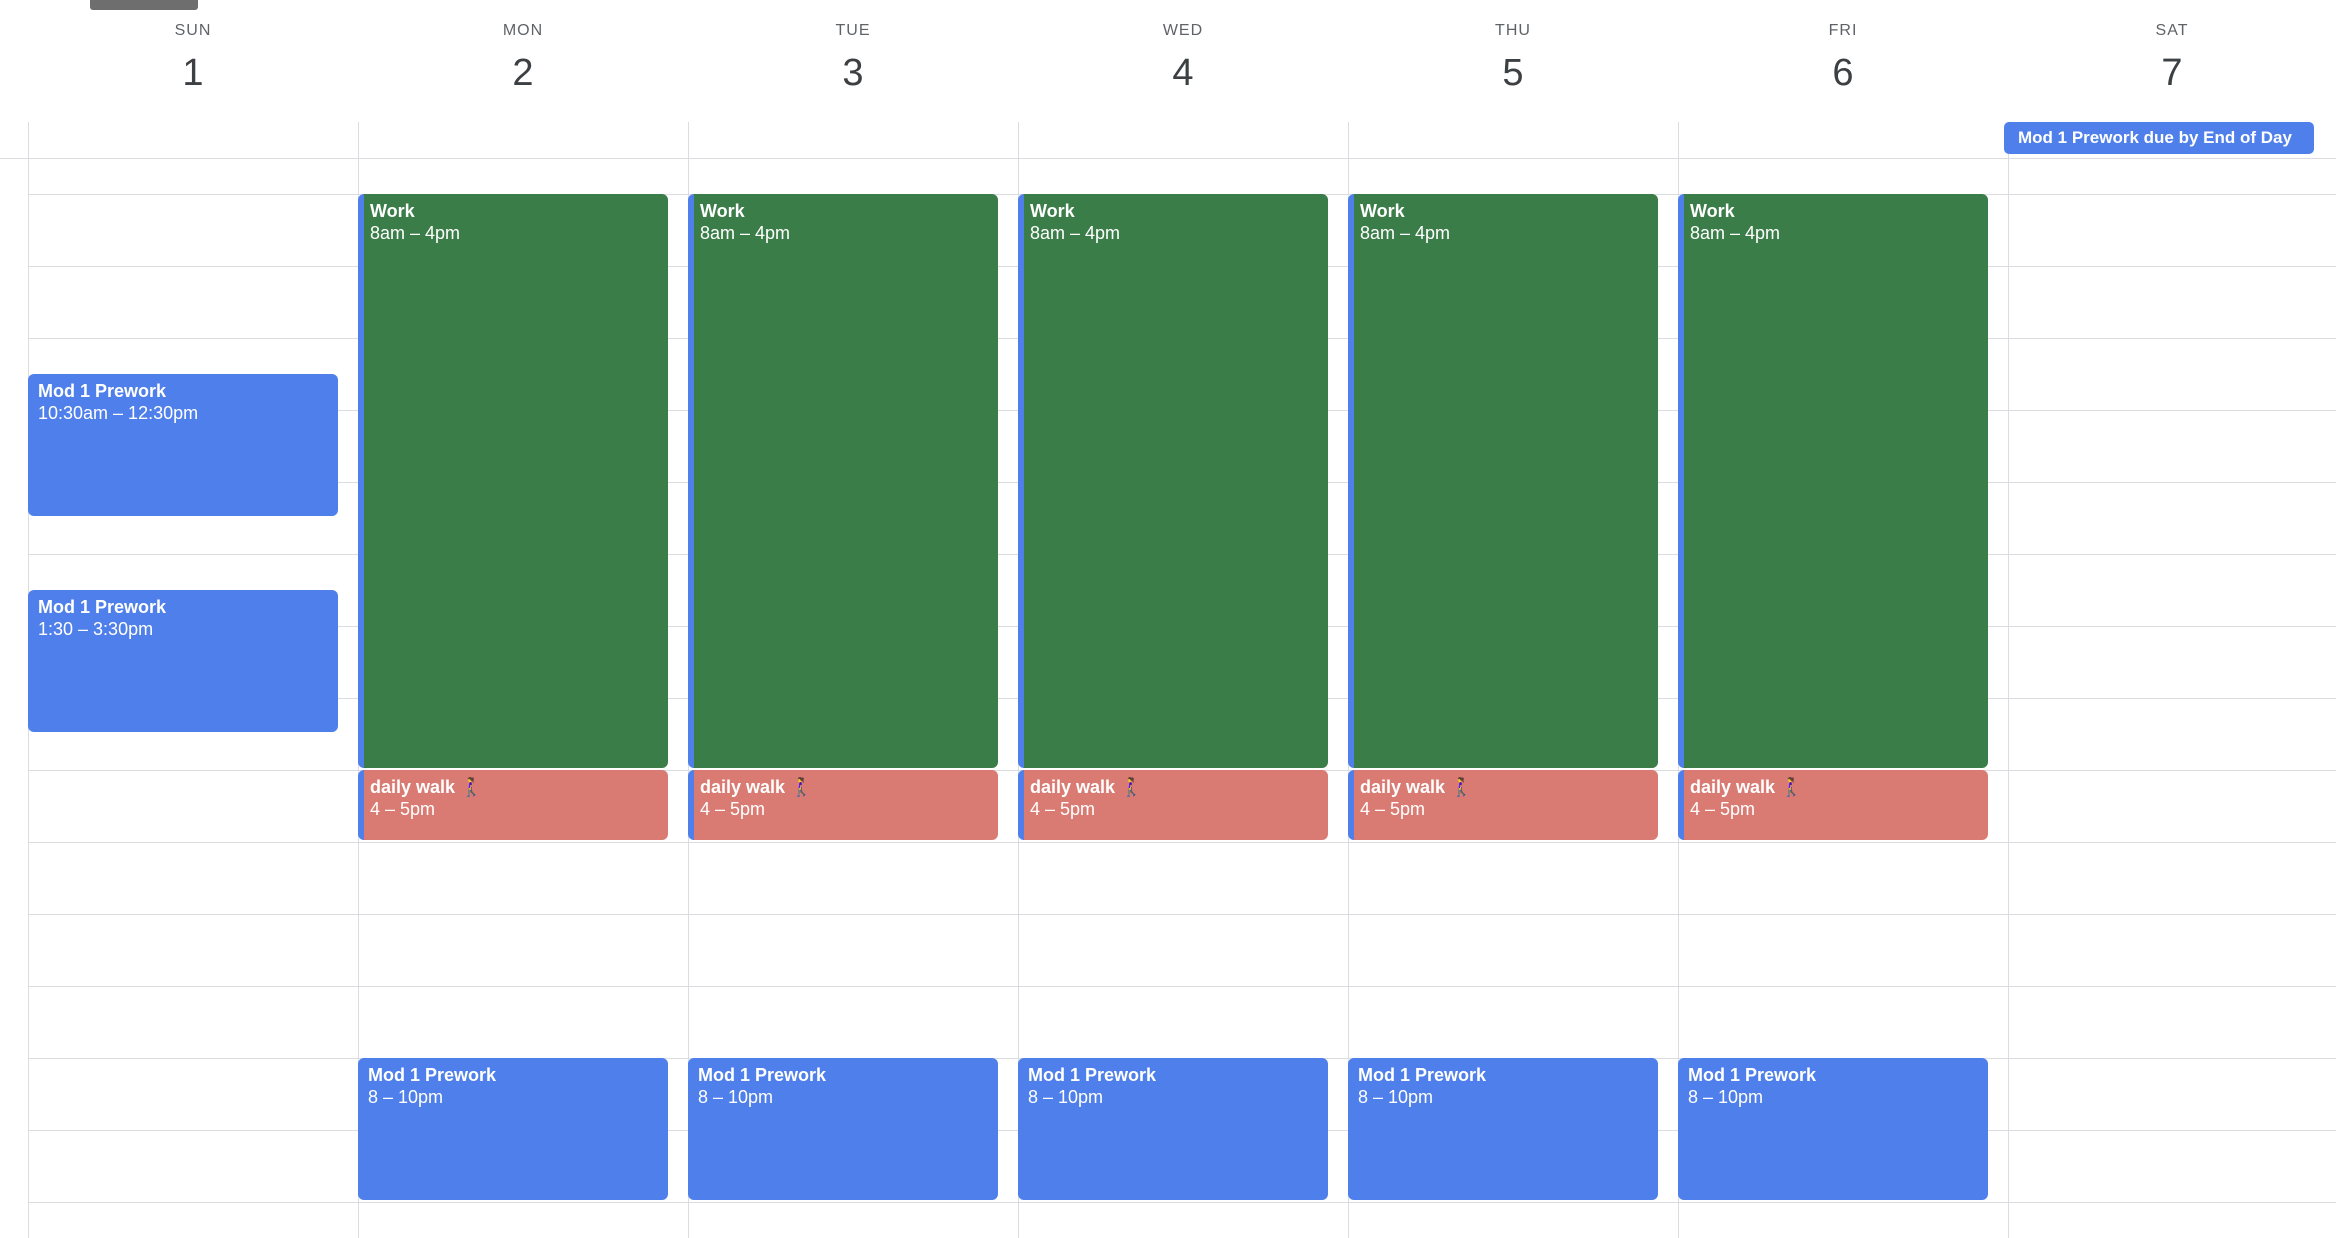 This screenshot has width=2336, height=1238. I want to click on day-header-wed: WED 4, so click(1183, 61).